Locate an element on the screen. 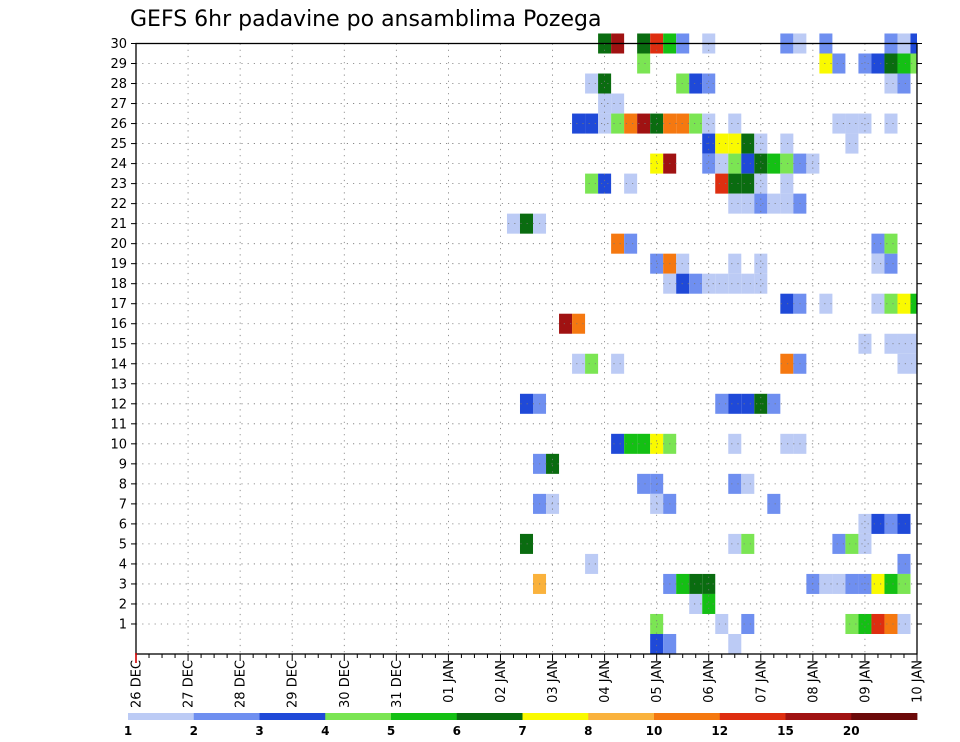 The height and width of the screenshot is (742, 960). x-tick-label: 02 JAN is located at coordinates (501, 681).